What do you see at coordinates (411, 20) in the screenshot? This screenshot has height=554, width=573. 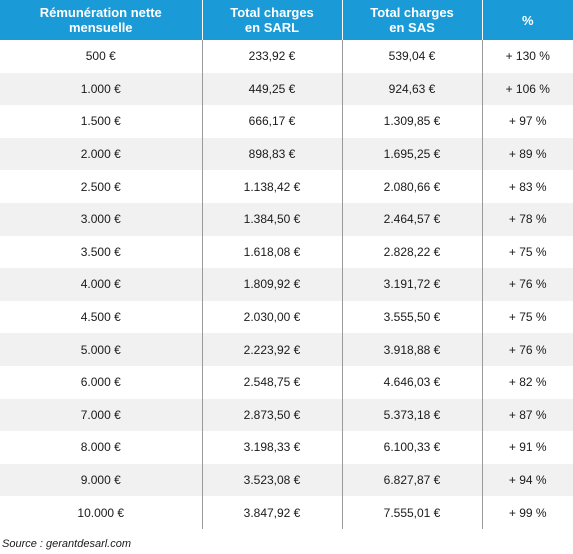 I see `header-total-charges-sas: Total charges en SAS` at bounding box center [411, 20].